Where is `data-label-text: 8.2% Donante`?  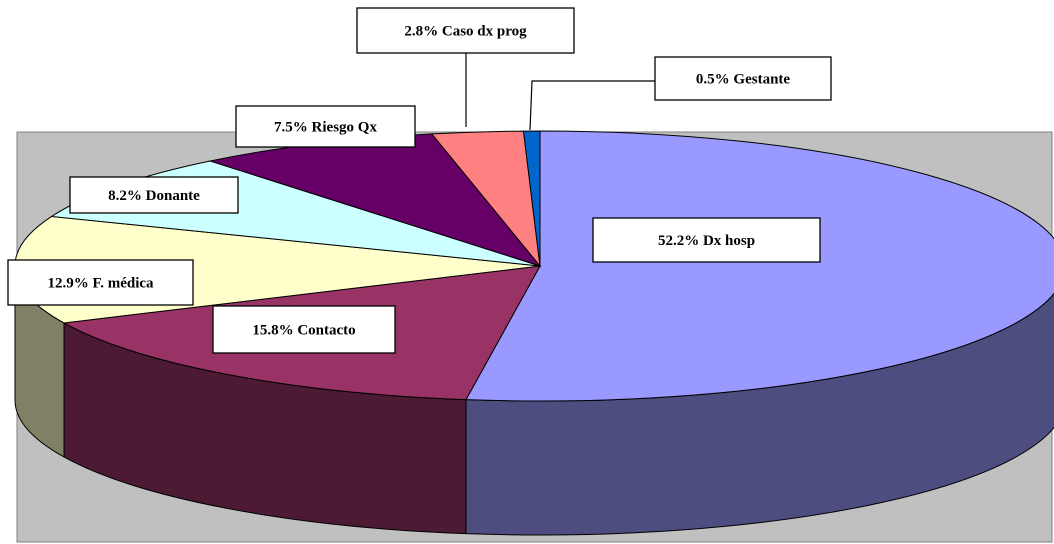
data-label-text: 8.2% Donante is located at coordinates (154, 196).